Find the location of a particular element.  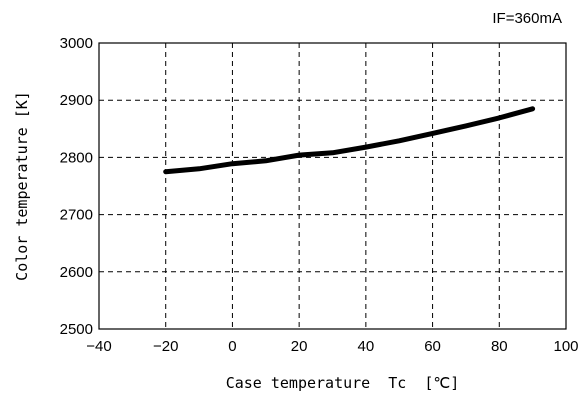

x-tick-label: 20 is located at coordinates (299, 346).